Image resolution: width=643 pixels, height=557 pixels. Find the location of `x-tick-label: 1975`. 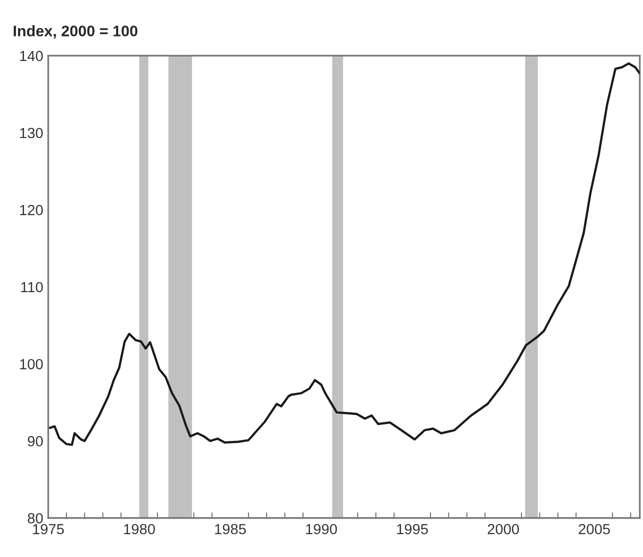

x-tick-label: 1975 is located at coordinates (48, 529).